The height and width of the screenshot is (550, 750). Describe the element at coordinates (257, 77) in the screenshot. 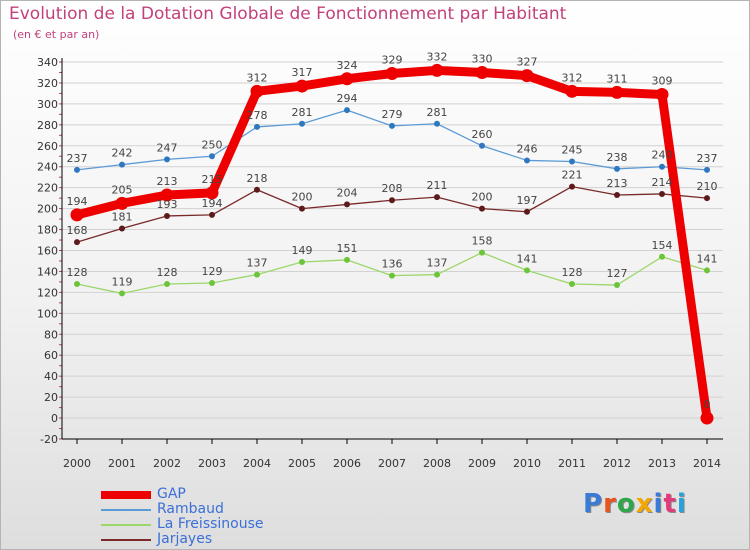

I see `data-label: 312` at that location.